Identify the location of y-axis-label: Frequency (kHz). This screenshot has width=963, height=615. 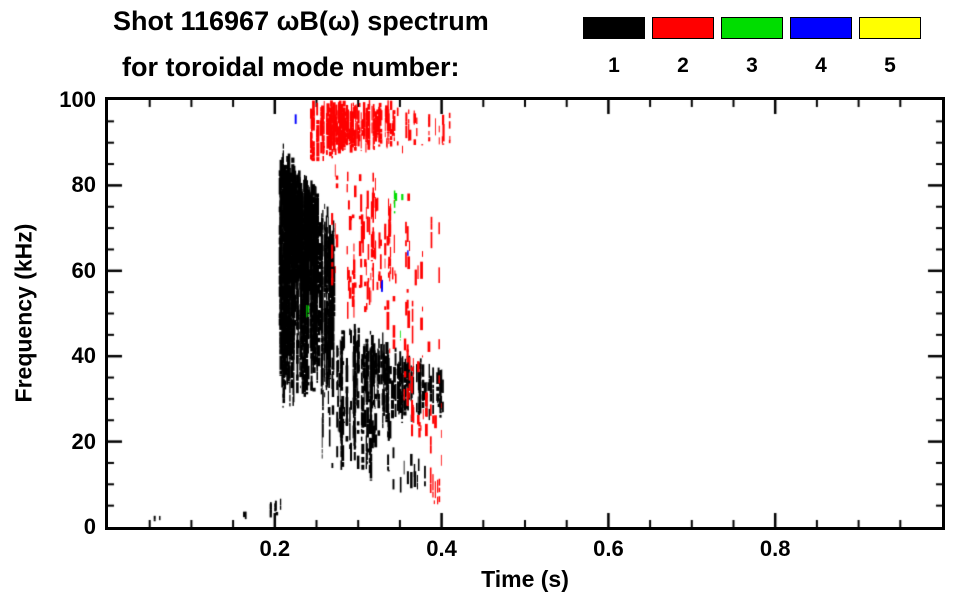
(23, 313).